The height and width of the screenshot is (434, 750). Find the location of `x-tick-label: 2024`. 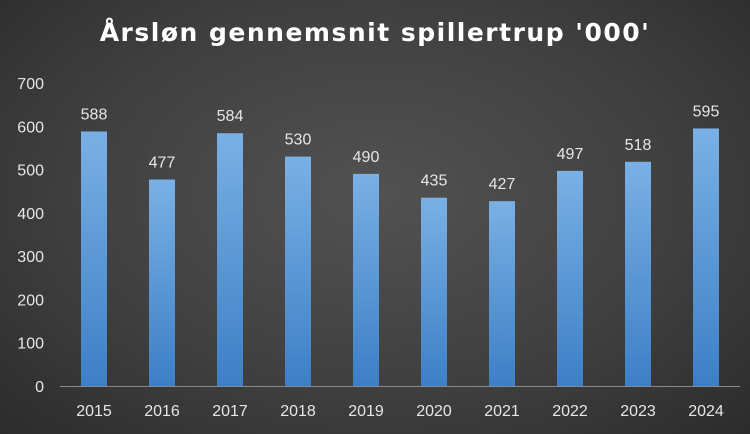

x-tick-label: 2024 is located at coordinates (706, 411).